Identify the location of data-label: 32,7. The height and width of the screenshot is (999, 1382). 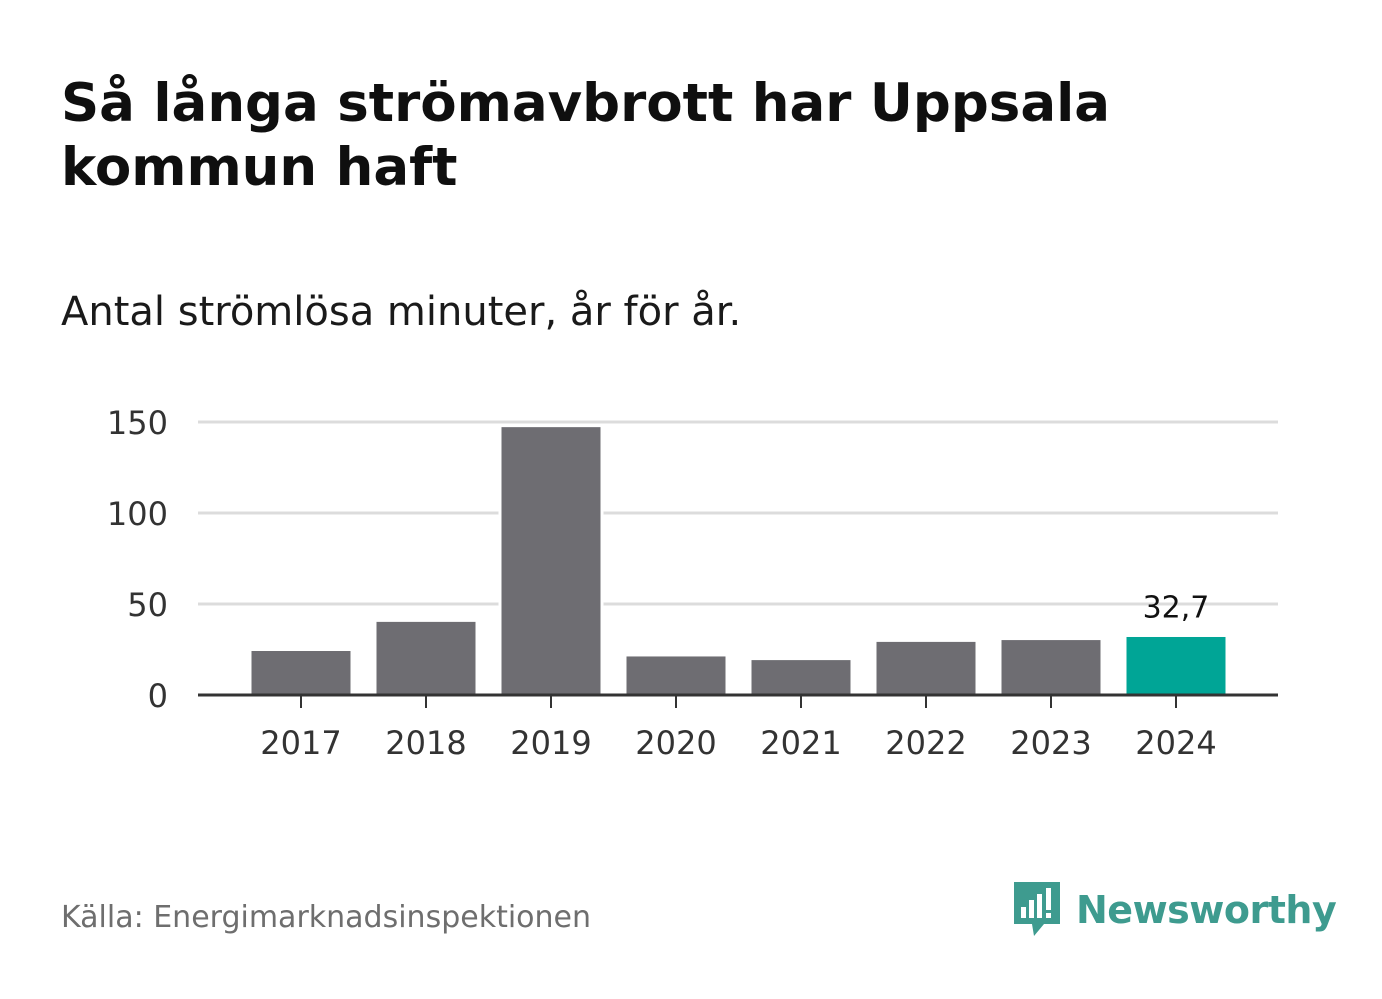
(1176, 607).